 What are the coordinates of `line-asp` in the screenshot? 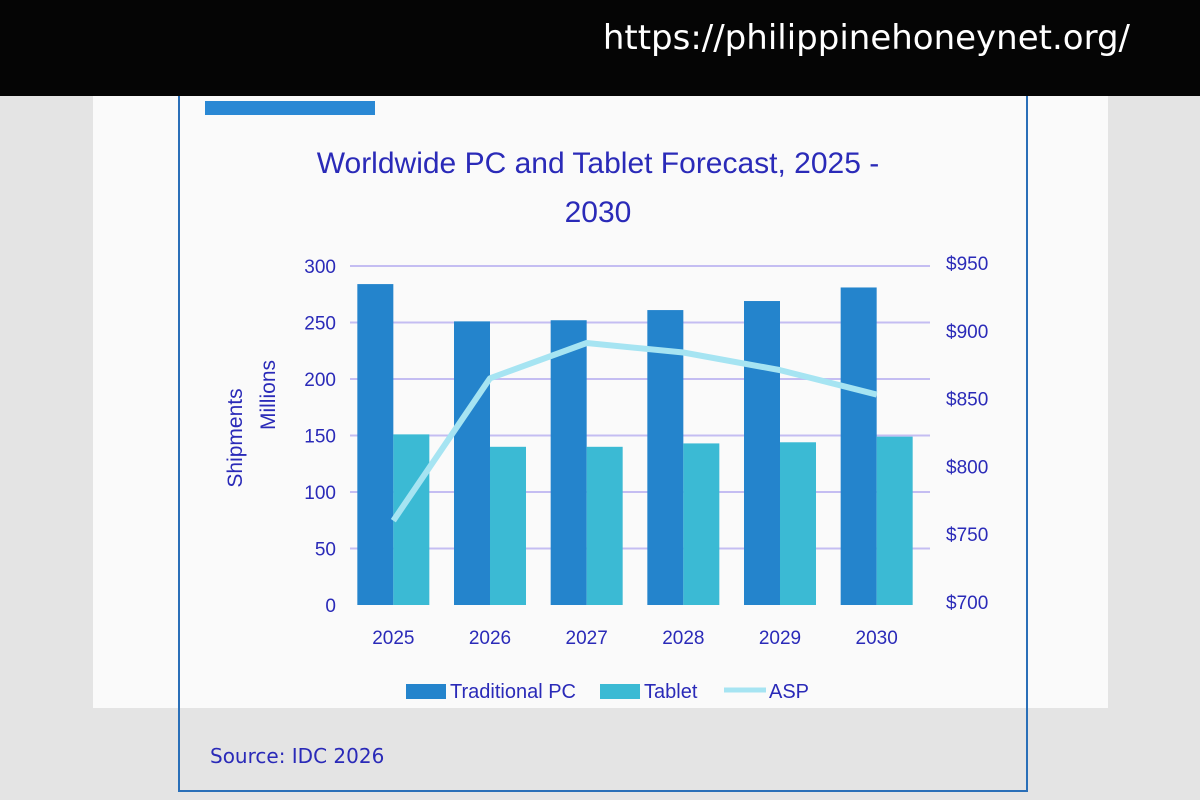 It's located at (634, 431).